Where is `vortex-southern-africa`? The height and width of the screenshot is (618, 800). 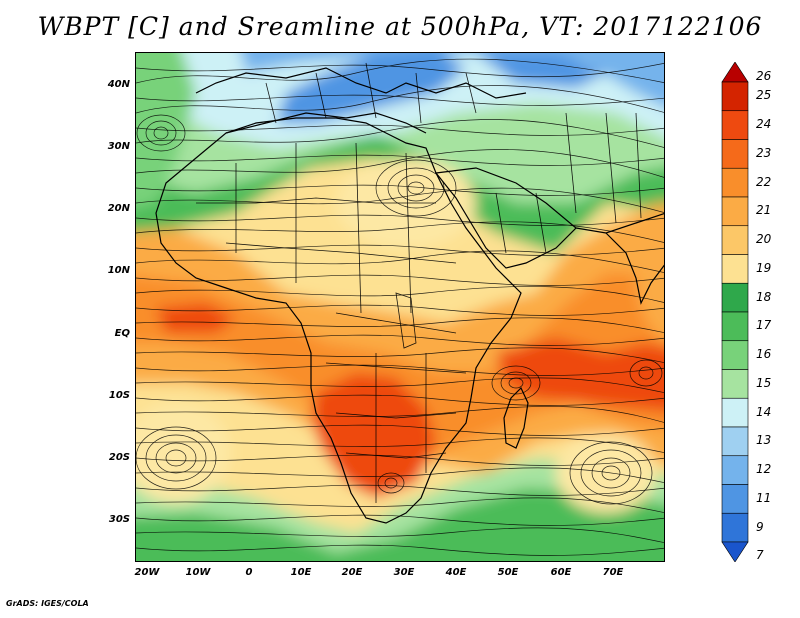
vortex-southern-africa is located at coordinates (391, 483).